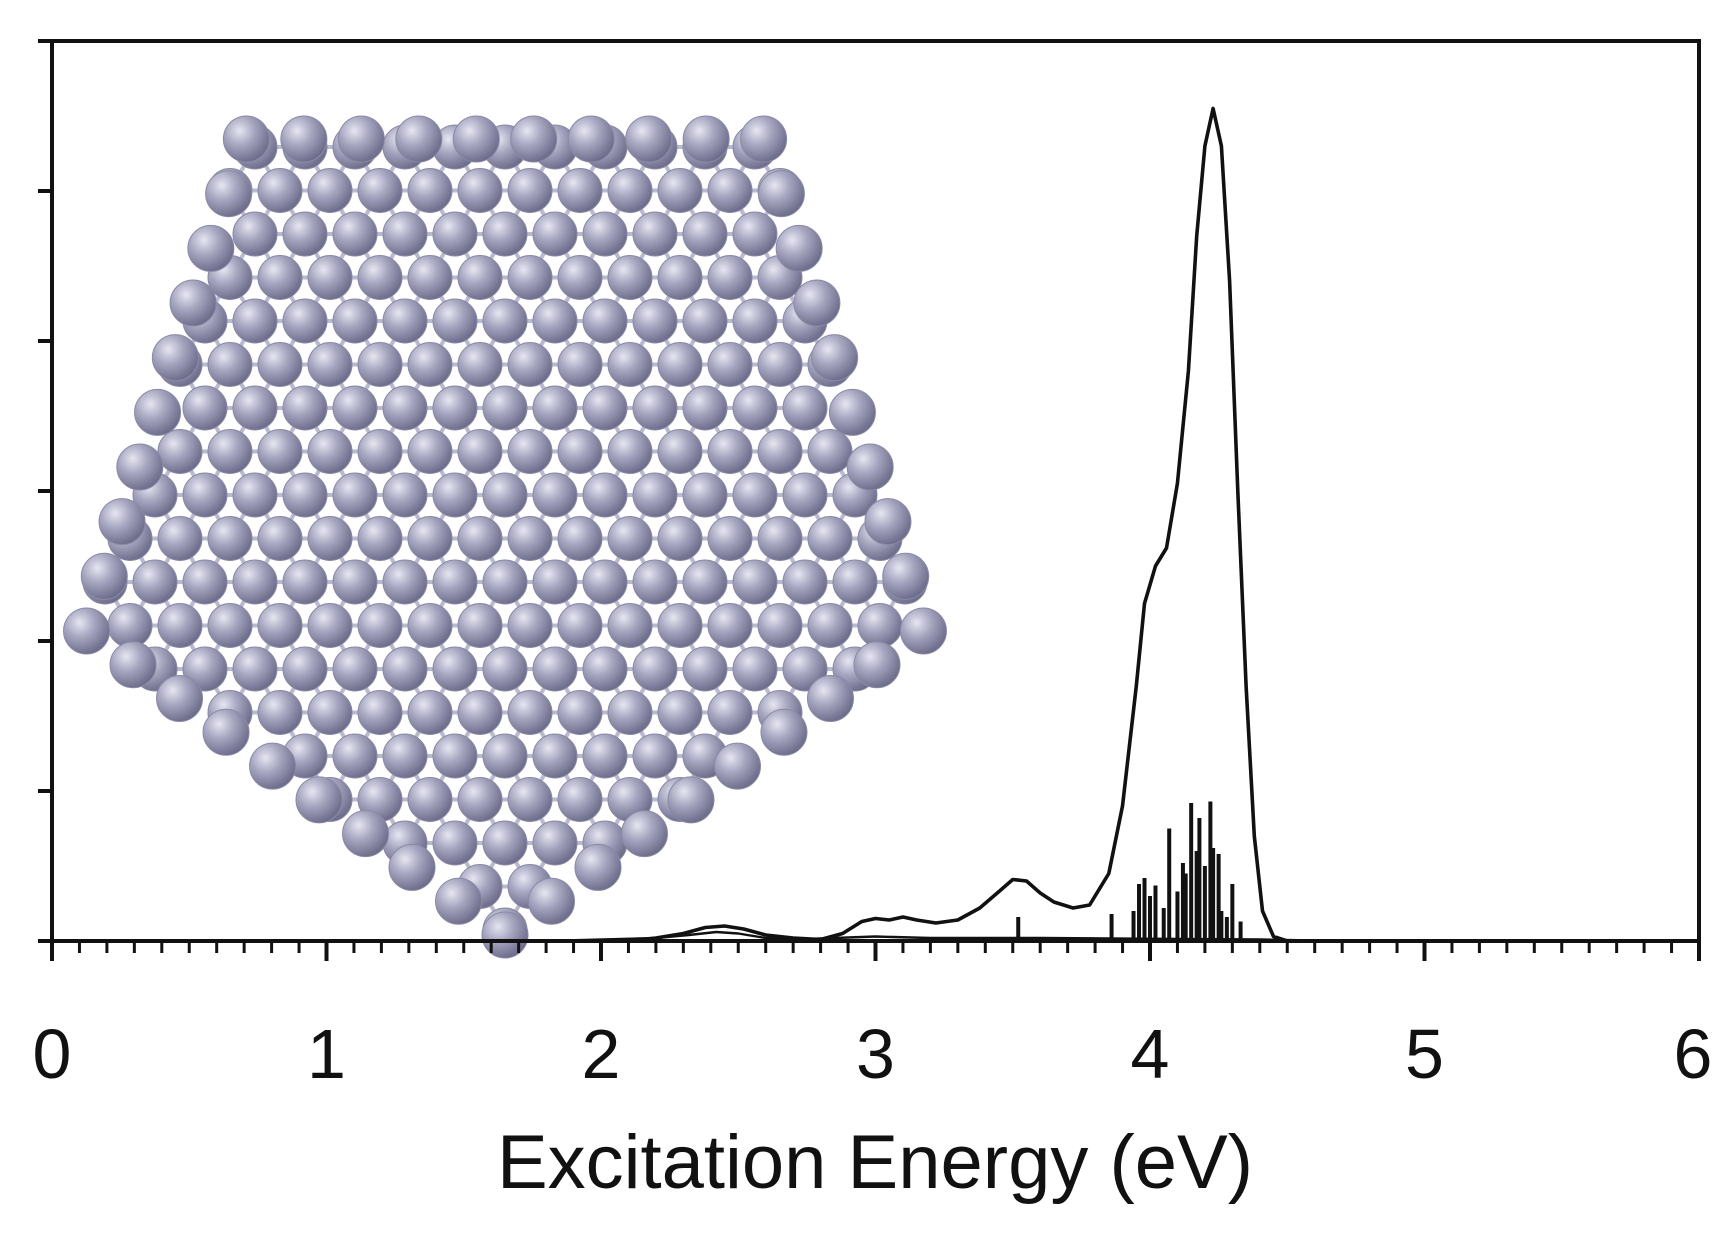  What do you see at coordinates (326, 1054) in the screenshot?
I see `x-tick-label: 1` at bounding box center [326, 1054].